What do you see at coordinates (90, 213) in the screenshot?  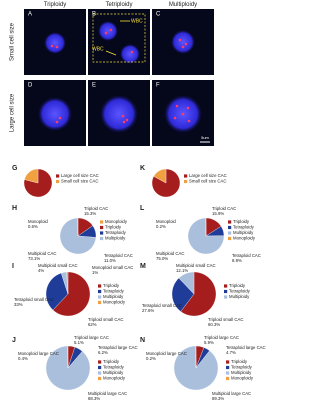 I see `slice-value: 15.3%` at bounding box center [90, 213].